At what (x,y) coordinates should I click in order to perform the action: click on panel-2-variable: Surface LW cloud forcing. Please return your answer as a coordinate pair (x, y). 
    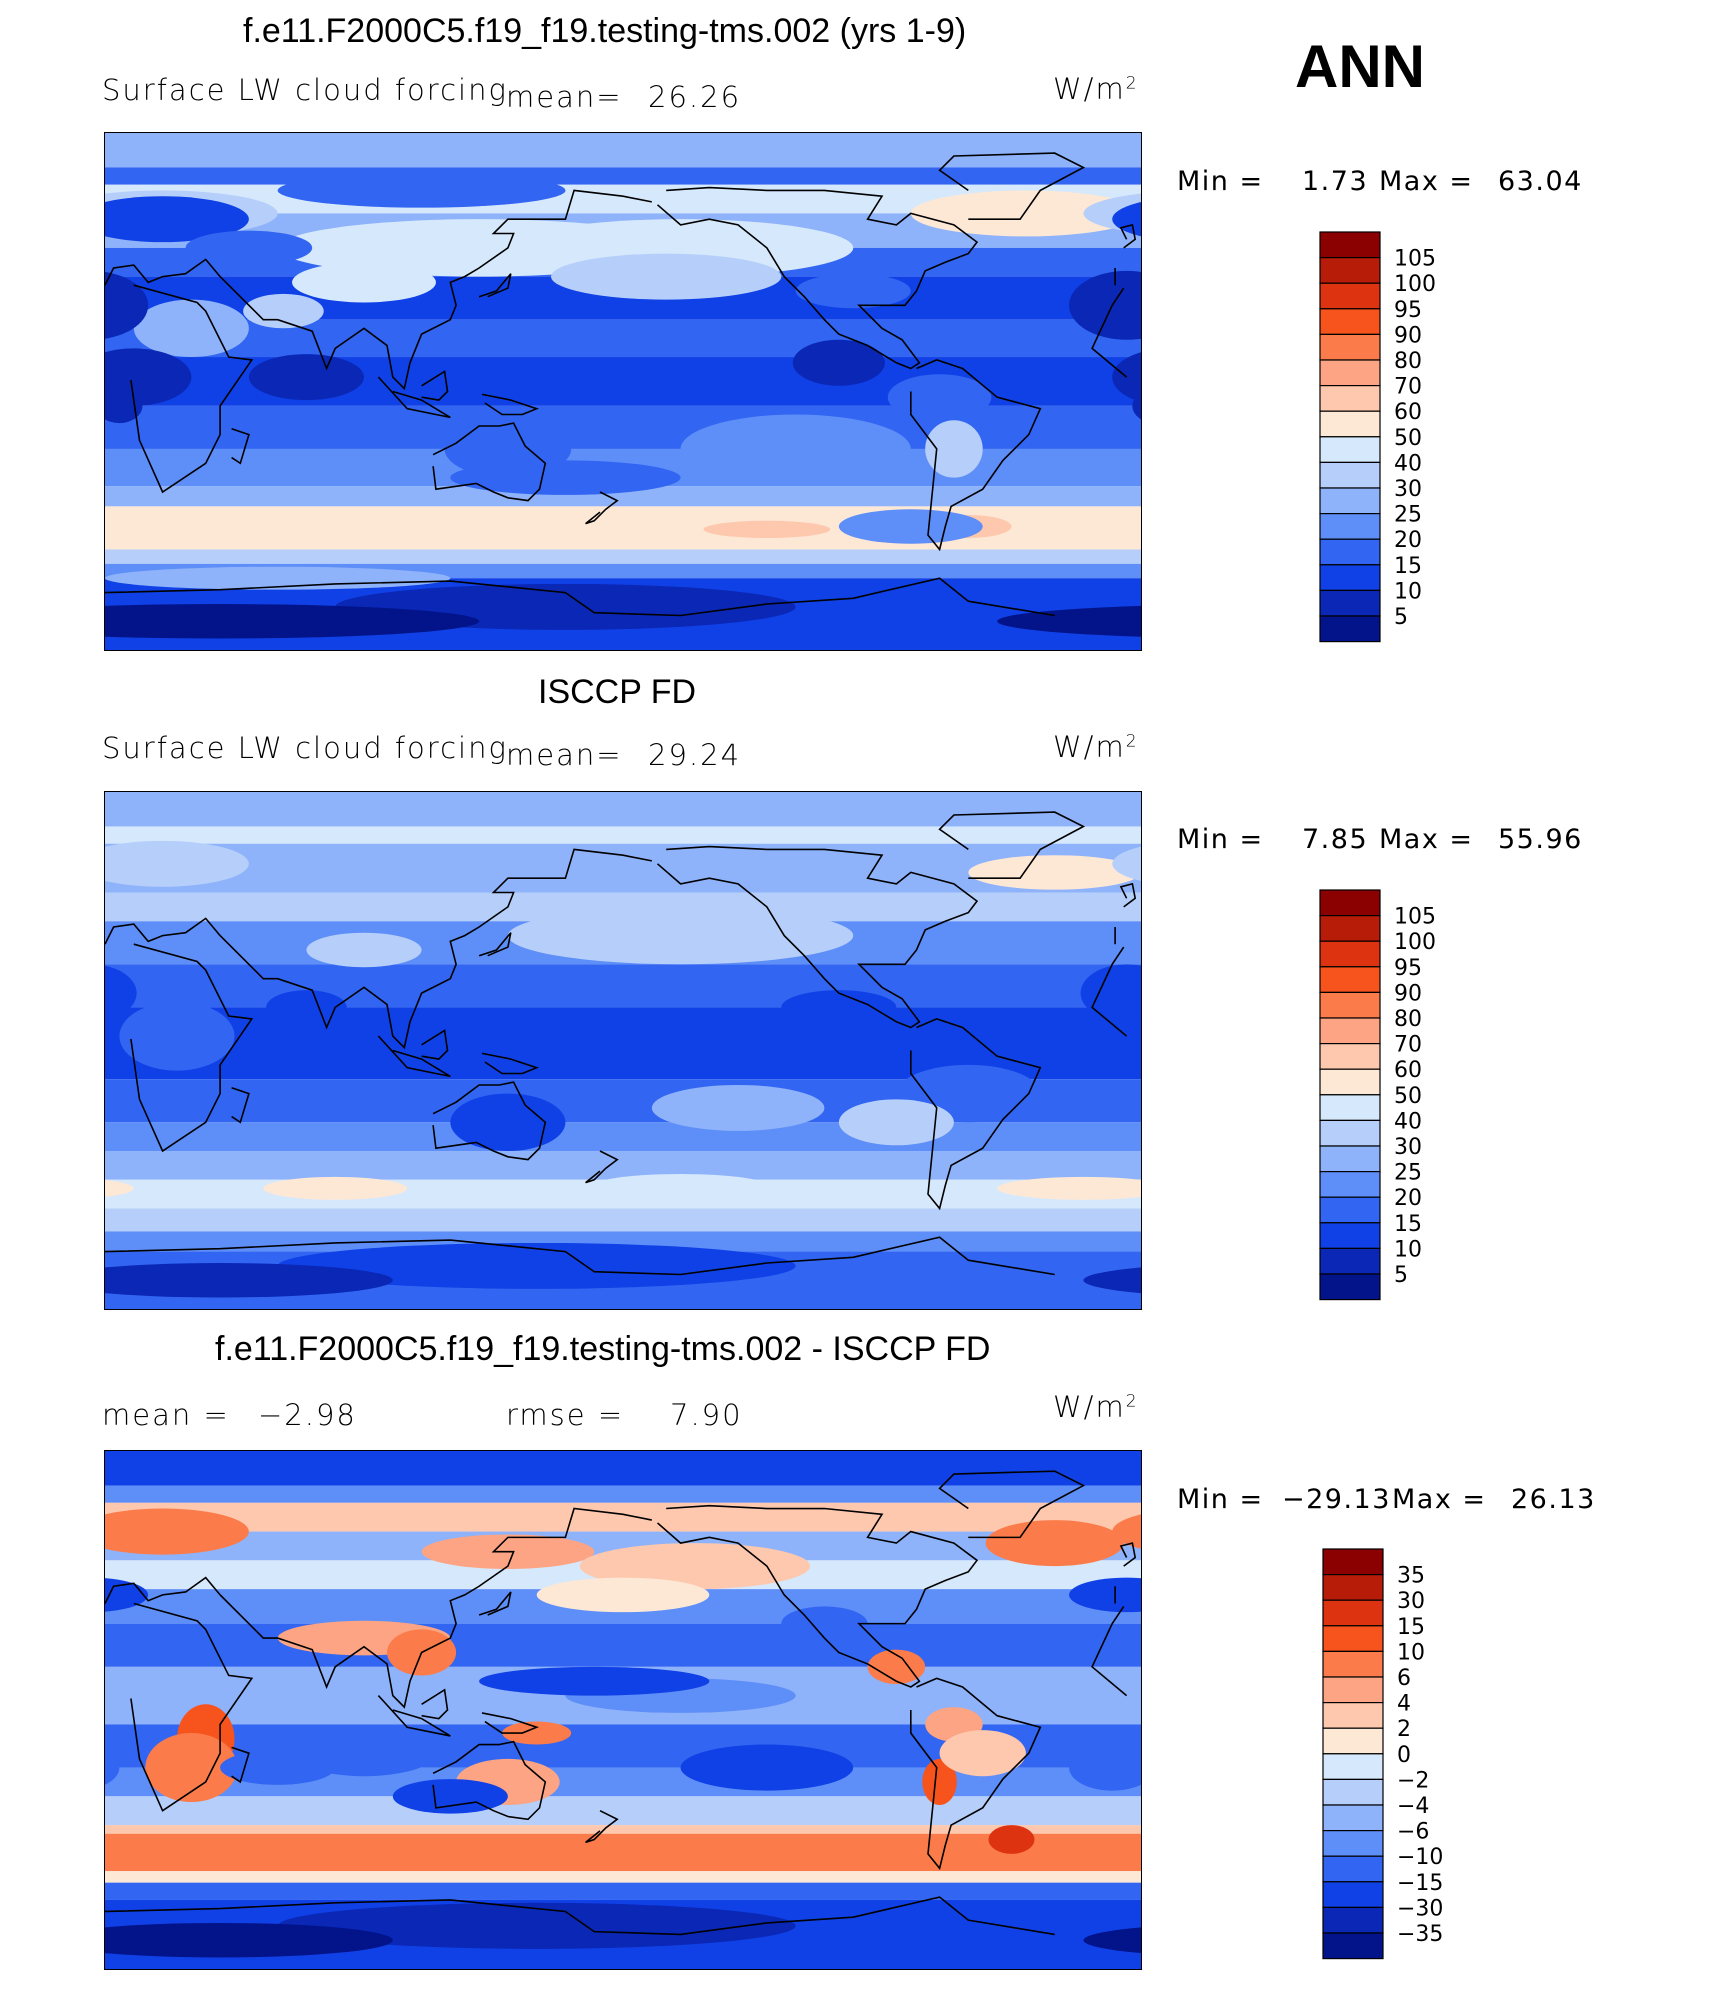
    Looking at the image, I should click on (305, 748).